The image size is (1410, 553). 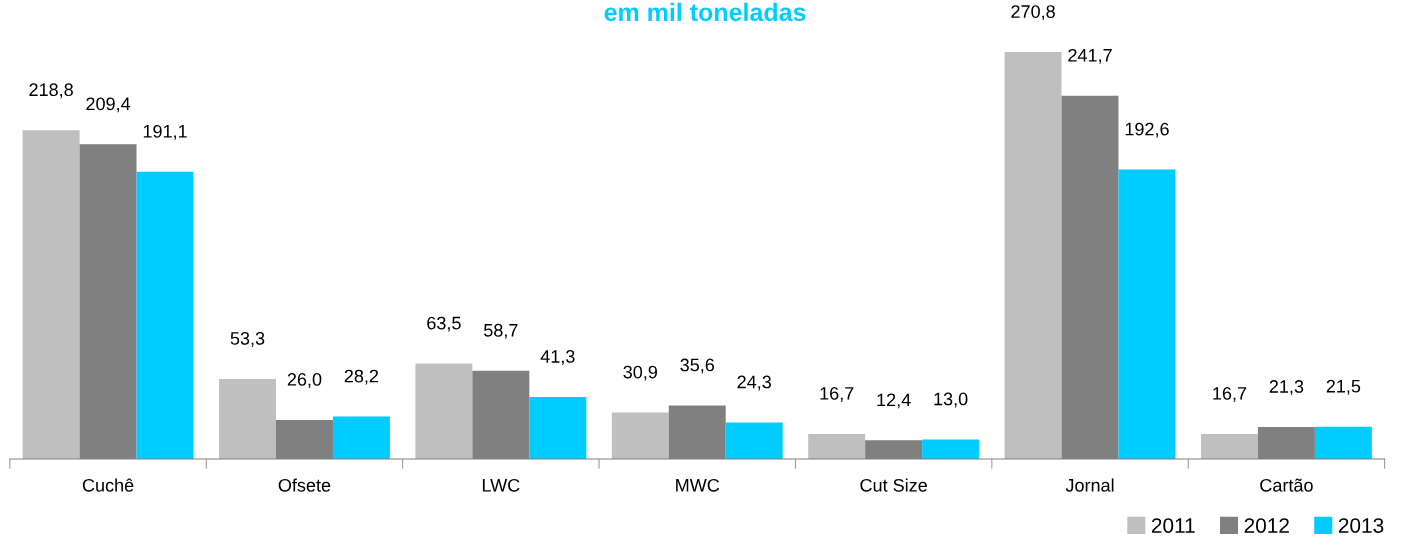 What do you see at coordinates (1286, 485) in the screenshot?
I see `x-tick-label: Cartão` at bounding box center [1286, 485].